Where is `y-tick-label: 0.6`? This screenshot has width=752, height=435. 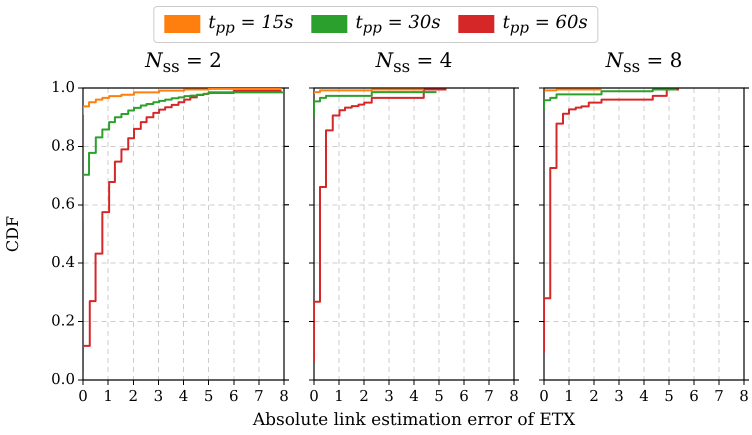 y-tick-label: 0.6 is located at coordinates (63, 203).